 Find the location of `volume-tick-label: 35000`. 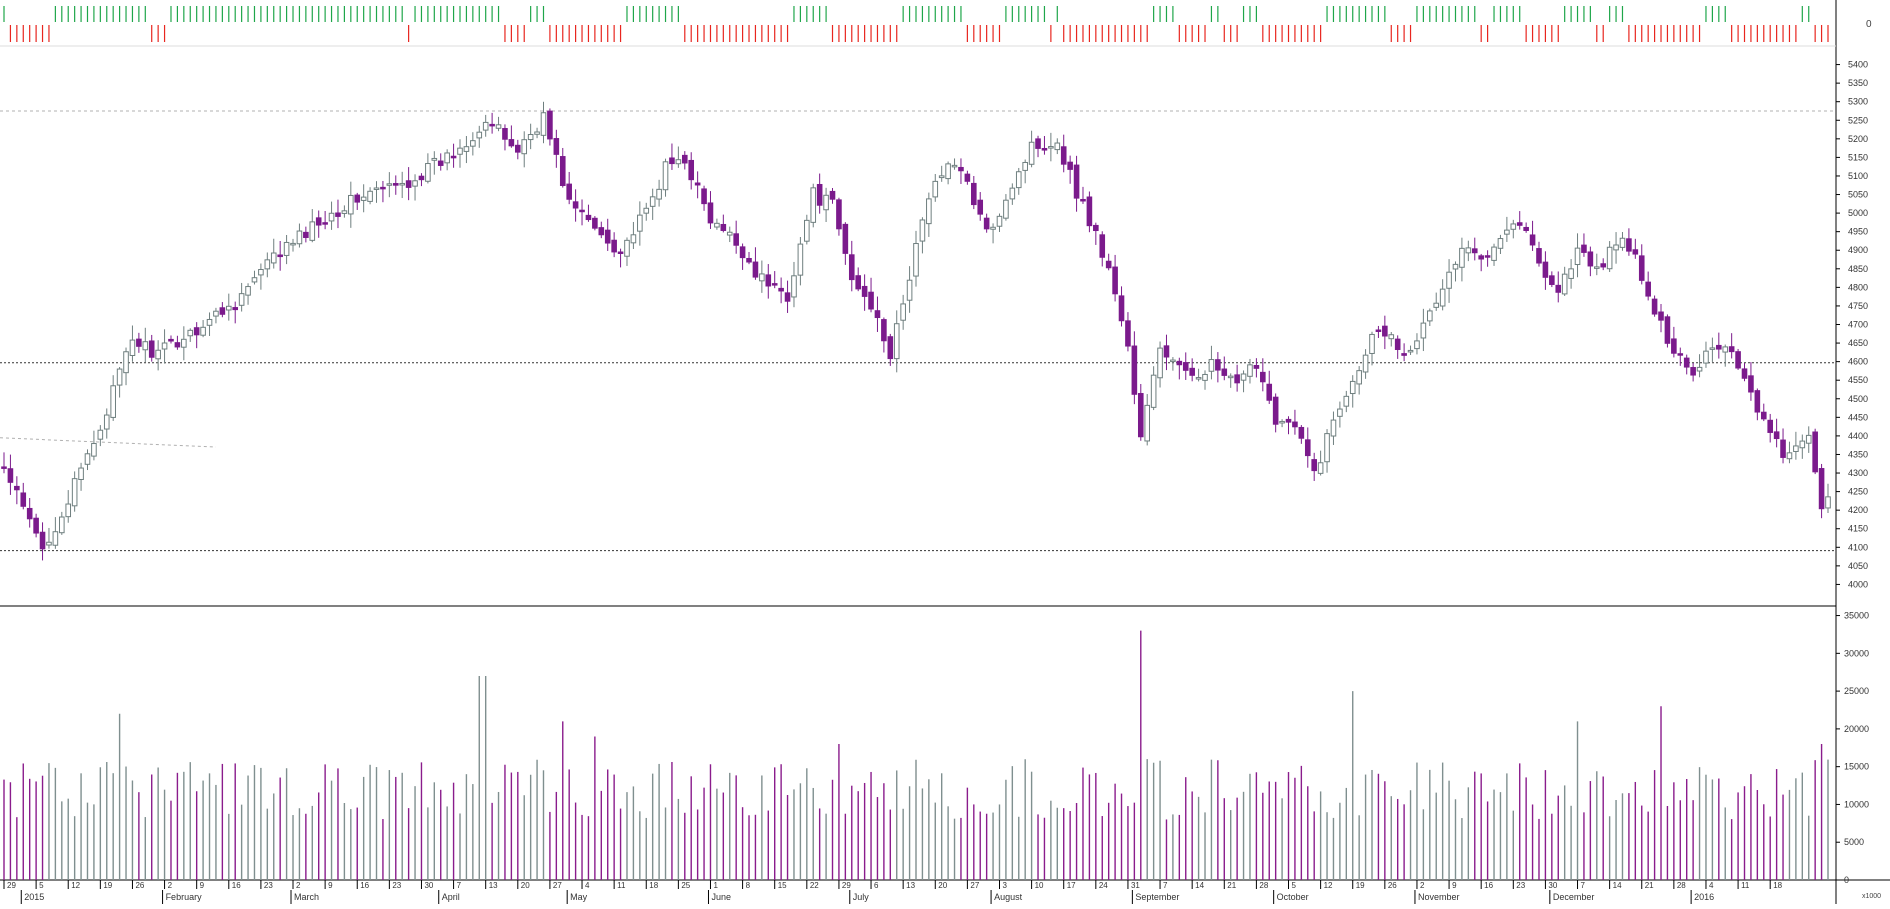

volume-tick-label: 35000 is located at coordinates (1856, 616).